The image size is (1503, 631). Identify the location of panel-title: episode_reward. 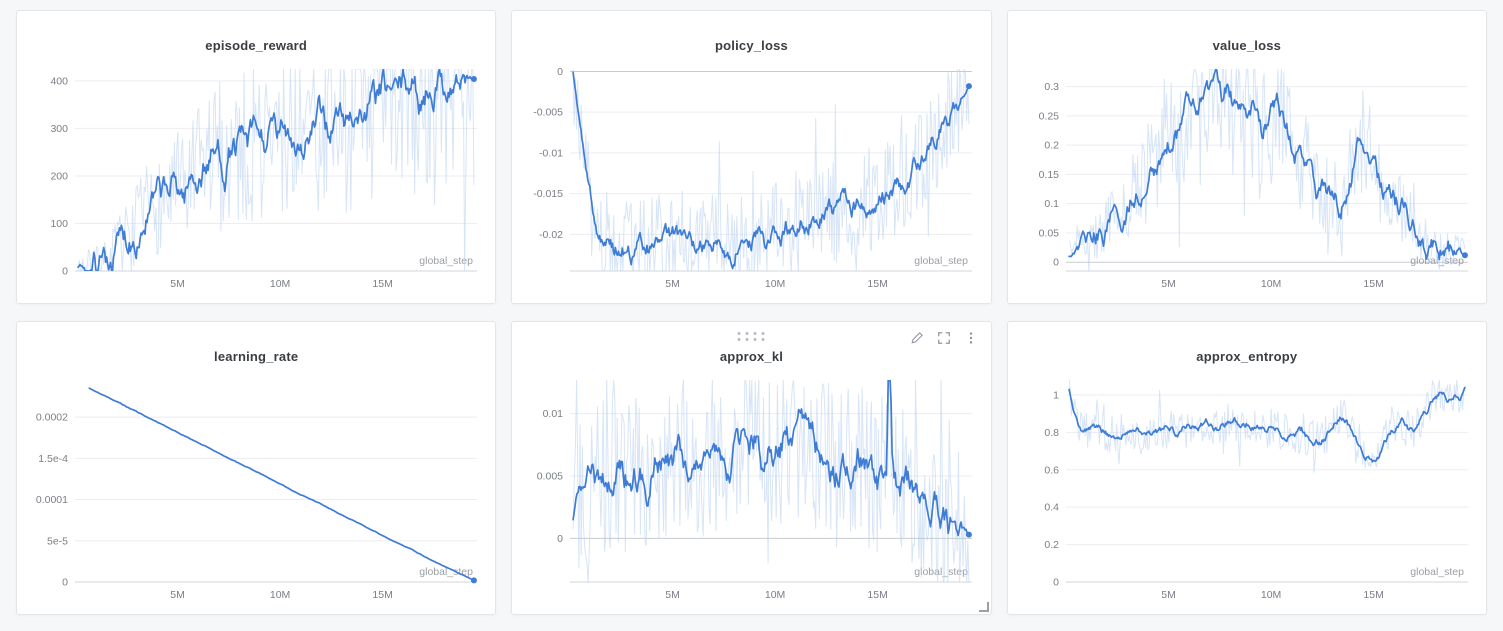
(256, 45).